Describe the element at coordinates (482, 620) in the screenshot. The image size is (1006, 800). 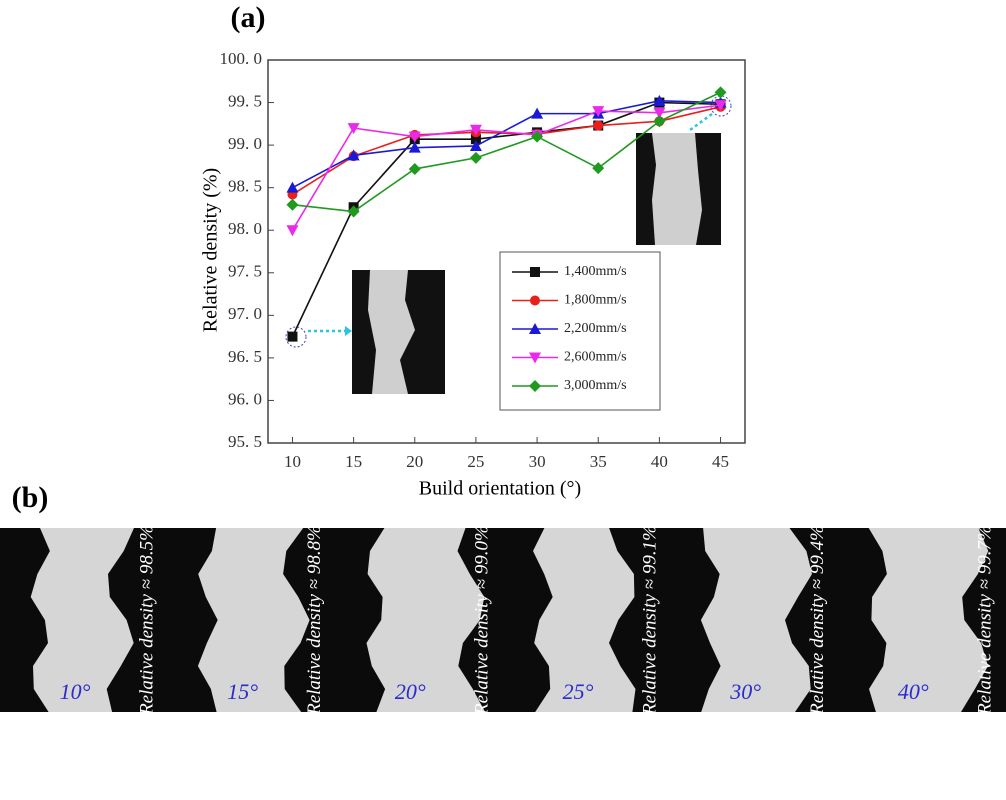
I see `density-caption: Relative density ≈ 99.0%` at that location.